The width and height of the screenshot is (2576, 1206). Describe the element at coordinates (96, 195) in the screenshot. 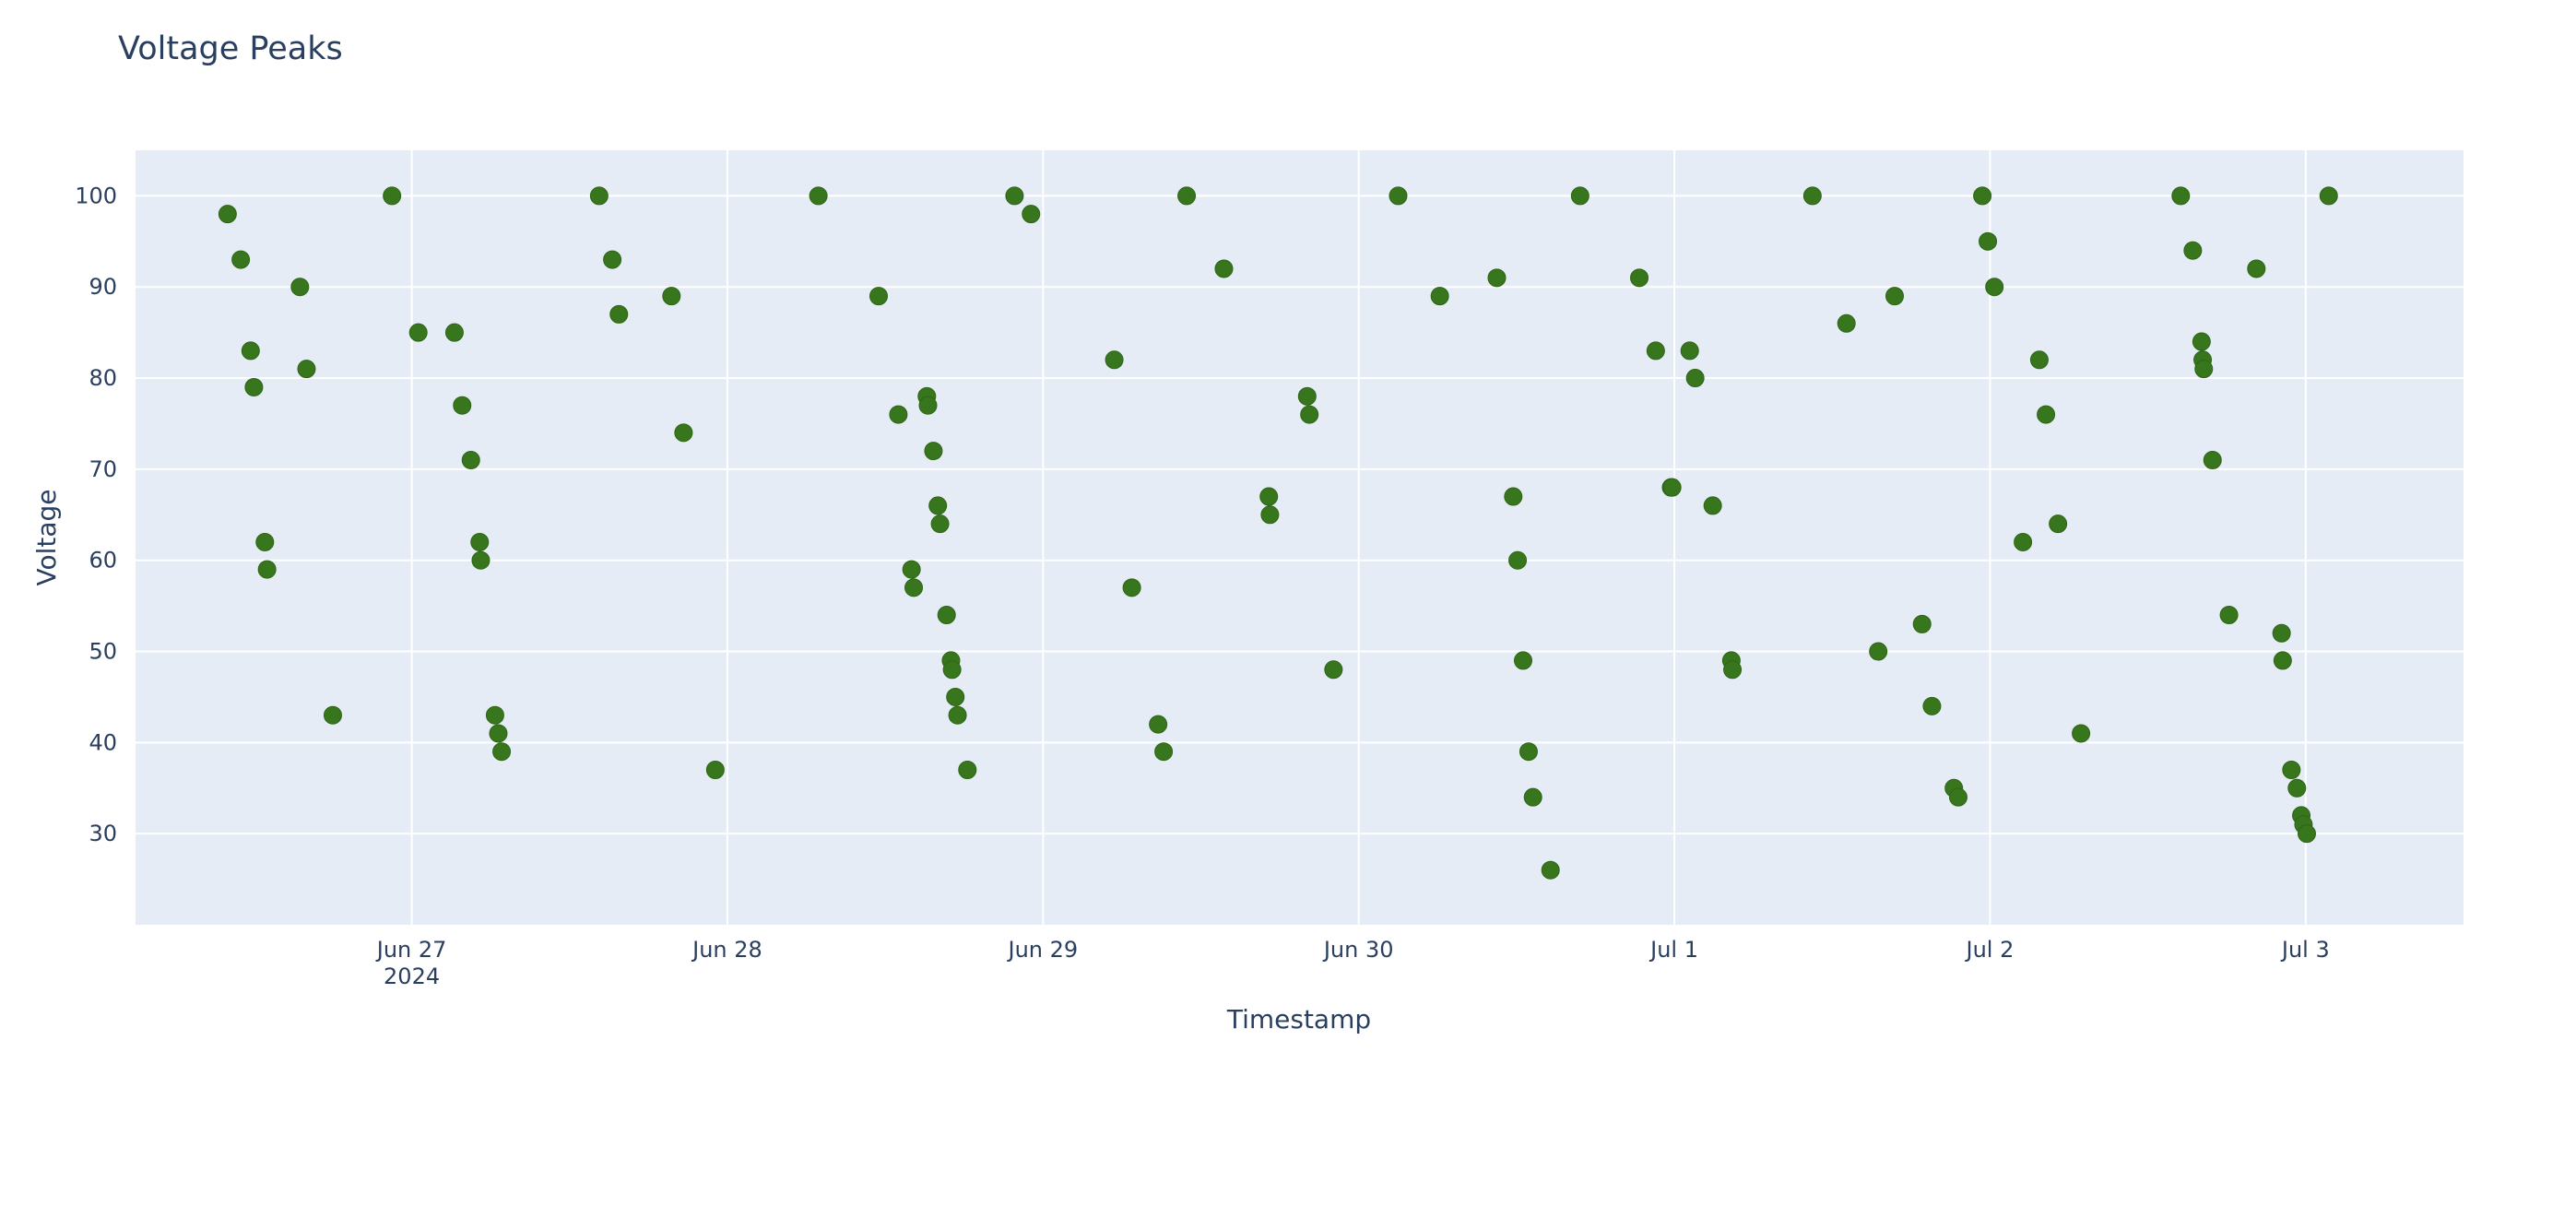

I see `y-tick-label: 100` at that location.